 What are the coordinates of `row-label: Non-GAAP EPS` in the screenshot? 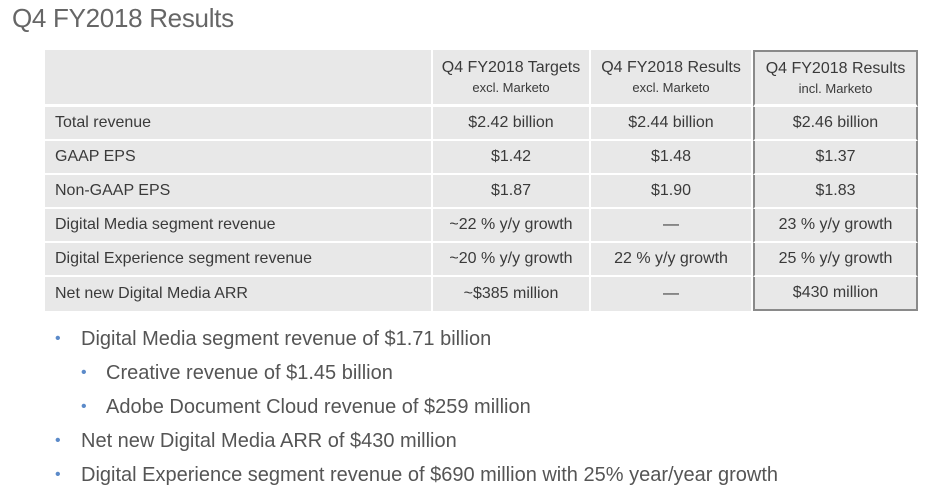 It's located at (239, 192).